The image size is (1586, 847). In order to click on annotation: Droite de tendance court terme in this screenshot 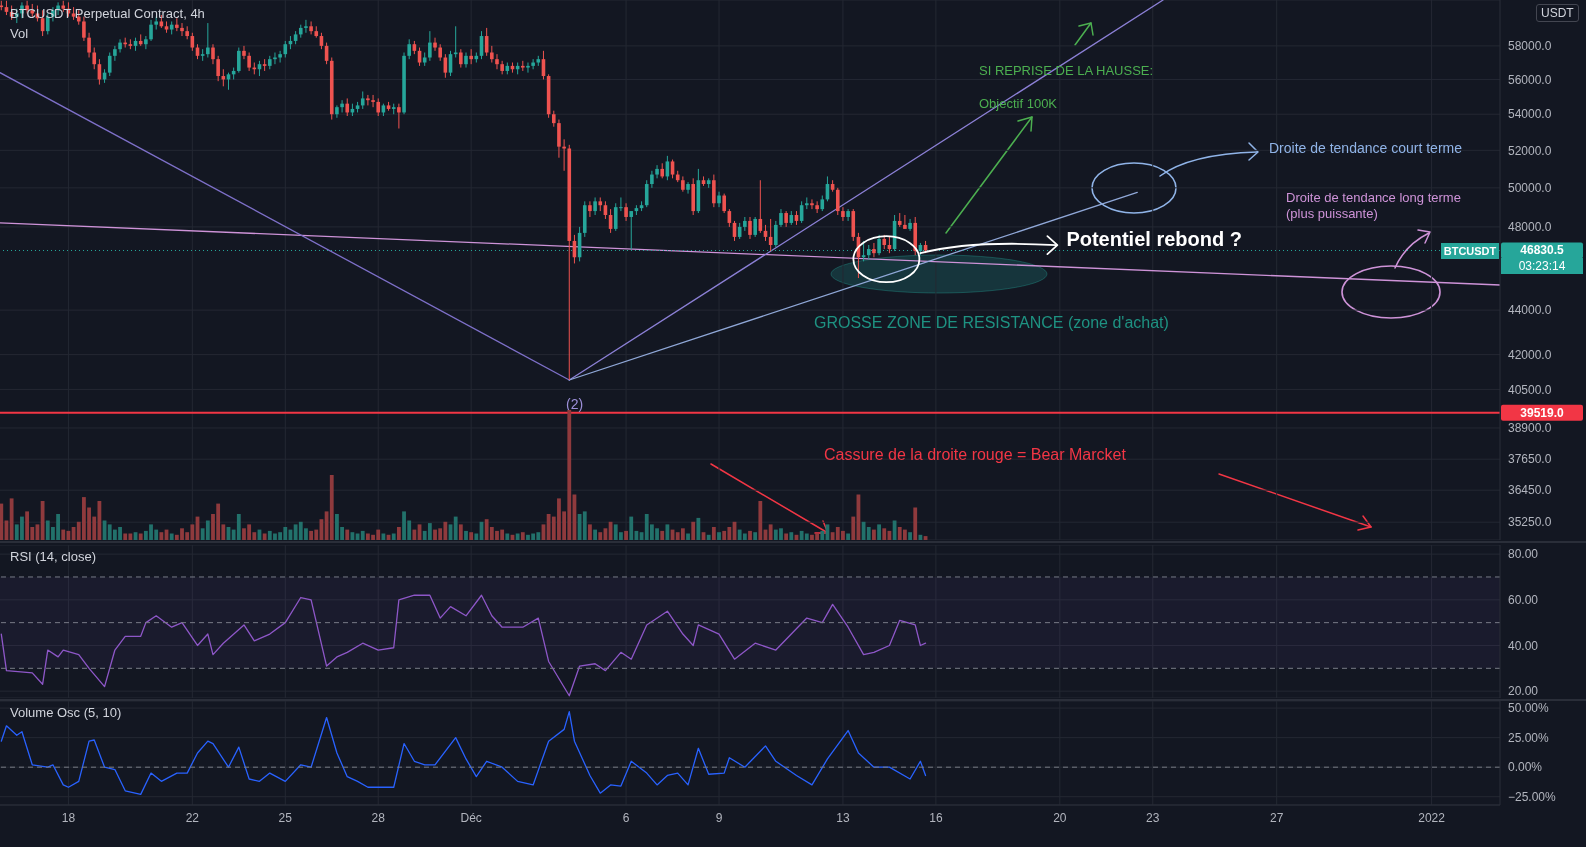, I will do `click(1365, 148)`.